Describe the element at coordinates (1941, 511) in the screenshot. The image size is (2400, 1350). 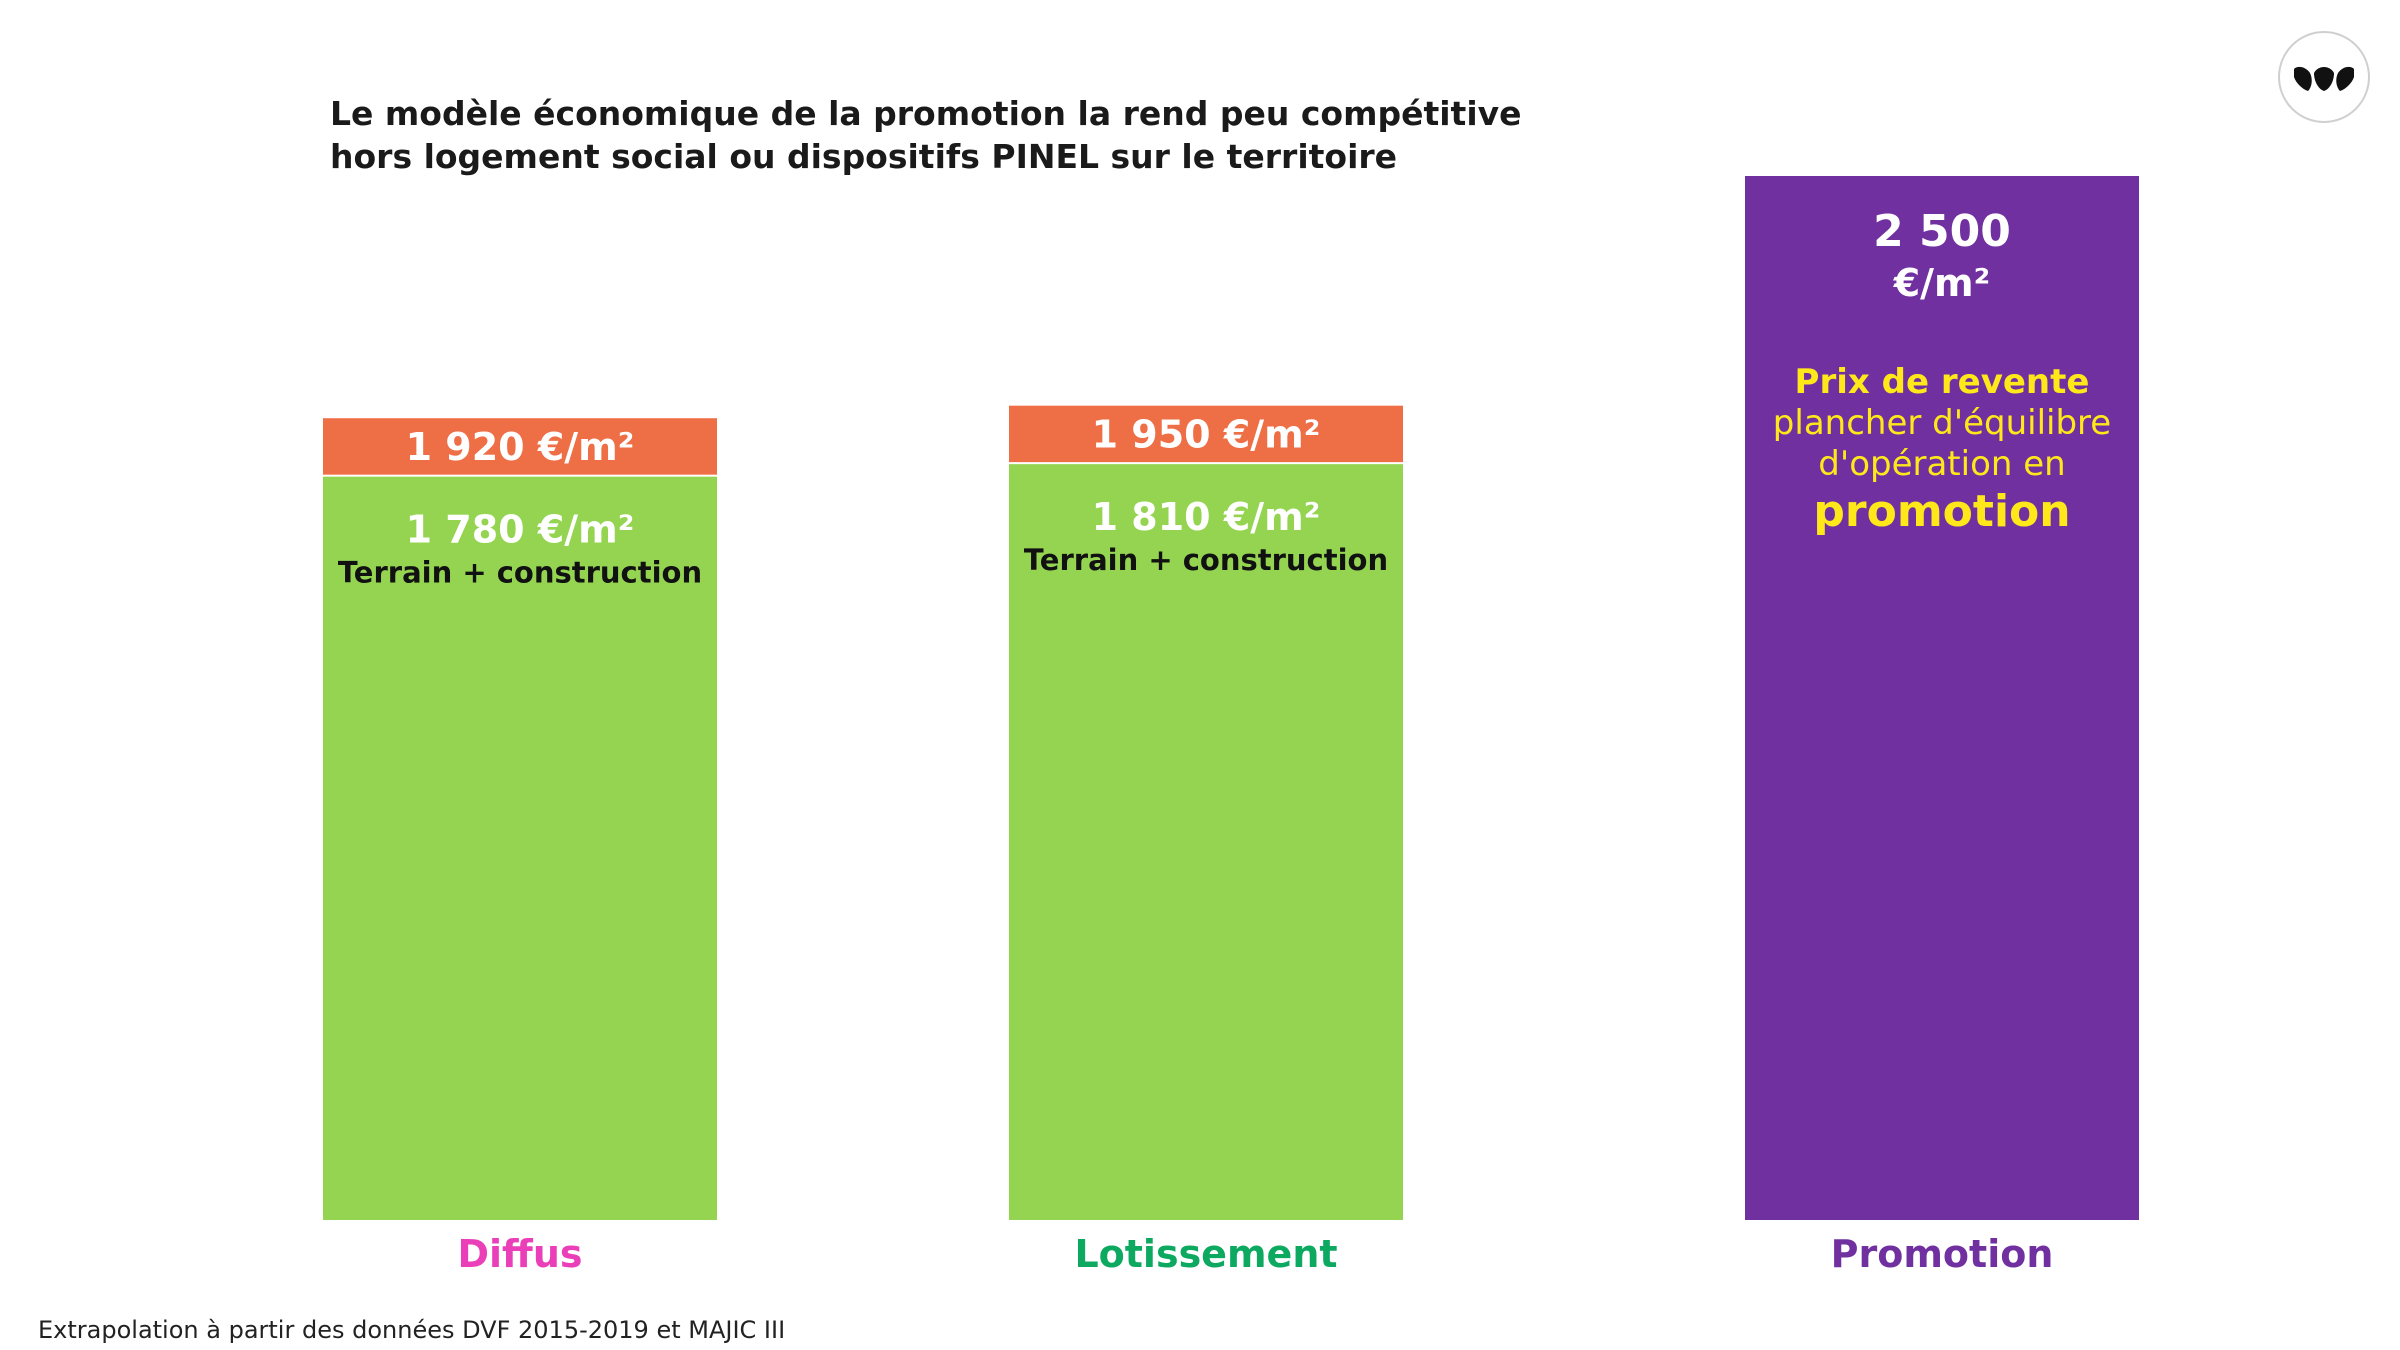
I see `label-promotion-desc-4: promotion` at that location.